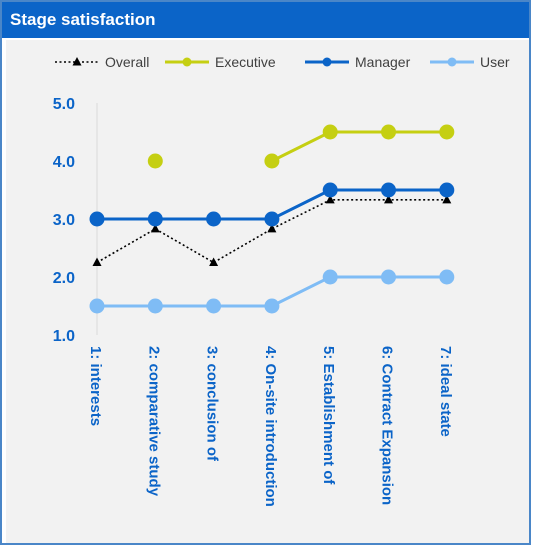  Describe the element at coordinates (445, 391) in the screenshot. I see `x-tick-label: 7: ideal state` at that location.